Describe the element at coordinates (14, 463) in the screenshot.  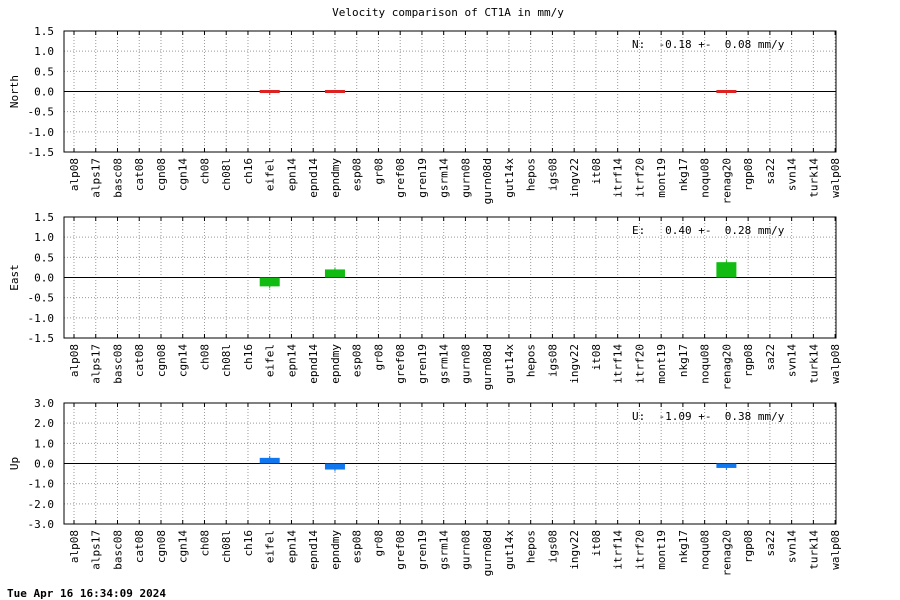
I see `y-axis-label: Up` at that location.